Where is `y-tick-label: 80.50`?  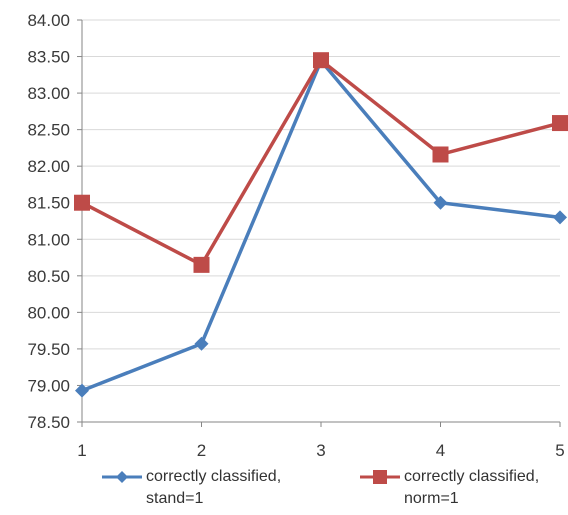 y-tick-label: 80.50 is located at coordinates (48, 276).